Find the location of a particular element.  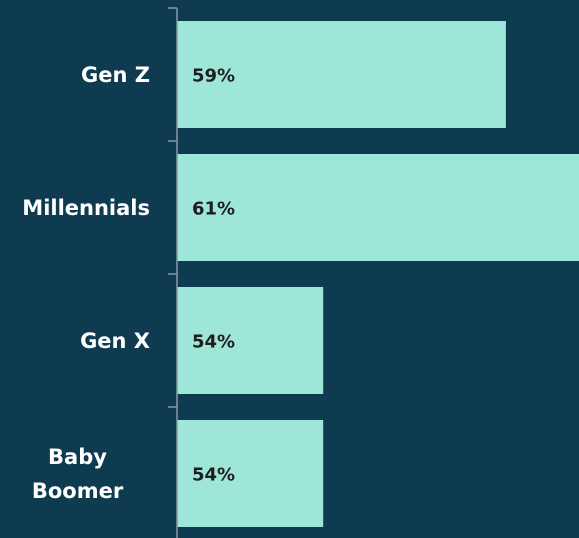

category-label: Millennials is located at coordinates (86, 207).